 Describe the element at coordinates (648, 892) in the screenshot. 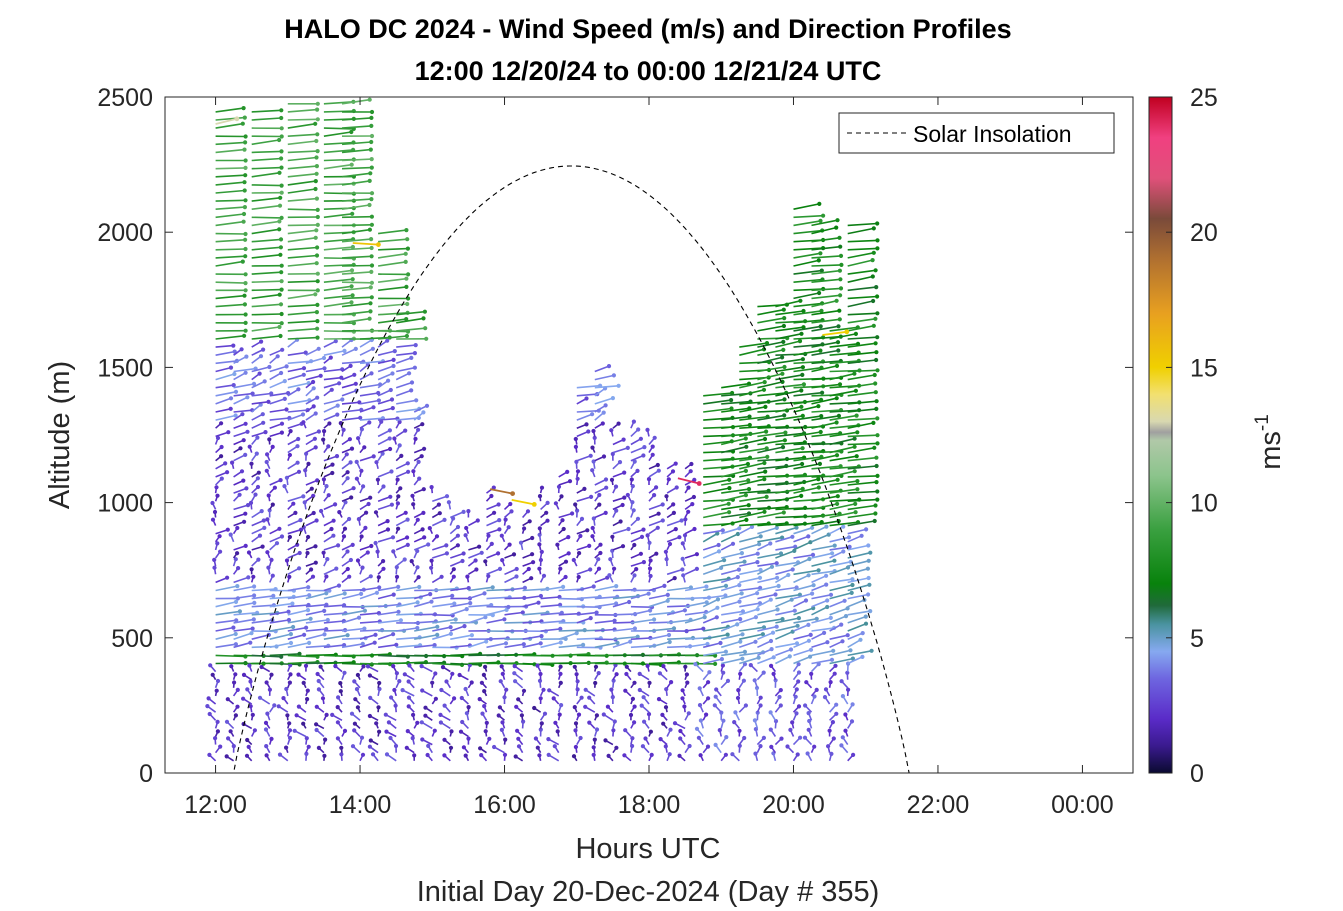

I see `x-axis-secondary-label: Initial Day 20-Dec-2024 (Day # 355)` at that location.